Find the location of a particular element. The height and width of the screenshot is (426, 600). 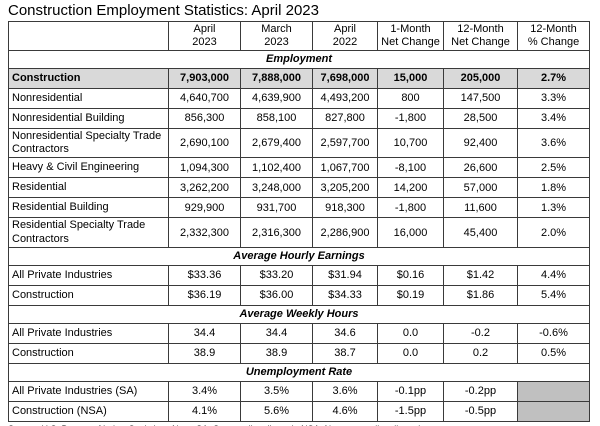

cell-value: 1.3% is located at coordinates (553, 208).